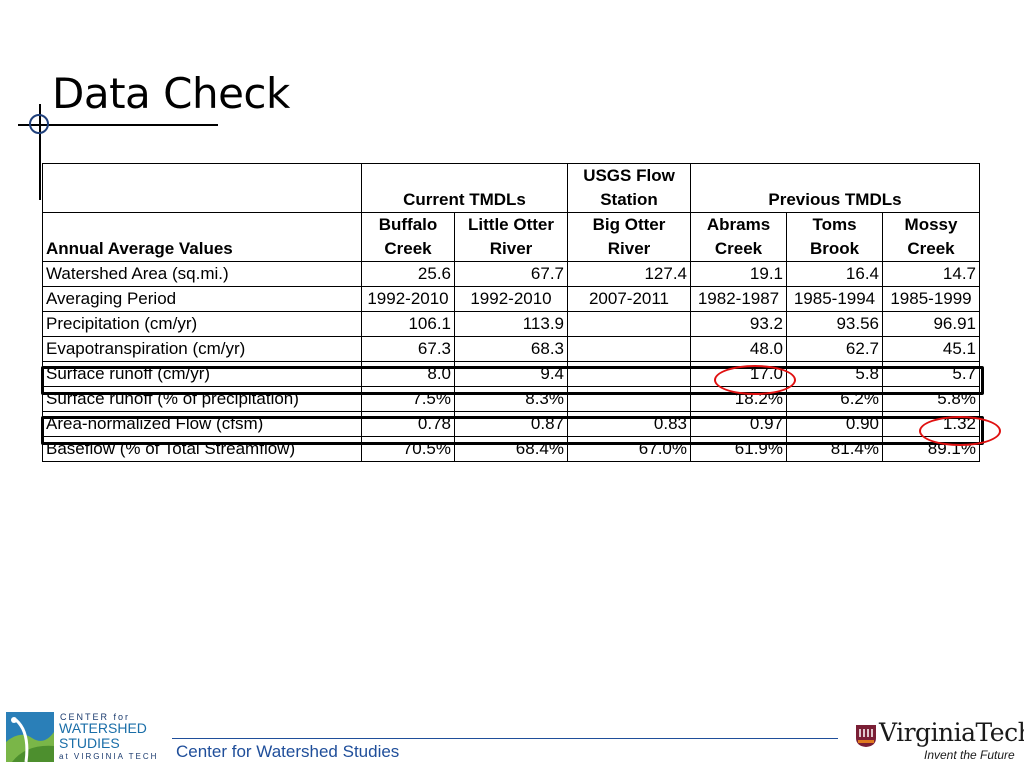 The height and width of the screenshot is (768, 1024). I want to click on header-col-mossy-creek: Mossy Creek, so click(931, 237).